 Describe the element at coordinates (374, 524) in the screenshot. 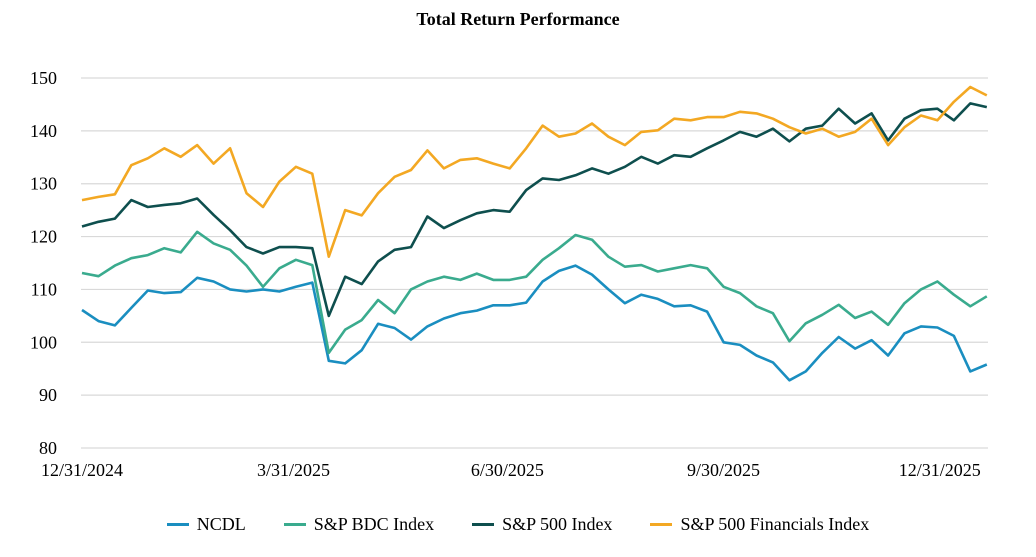

I see `legend-label: S&P BDC Index` at that location.